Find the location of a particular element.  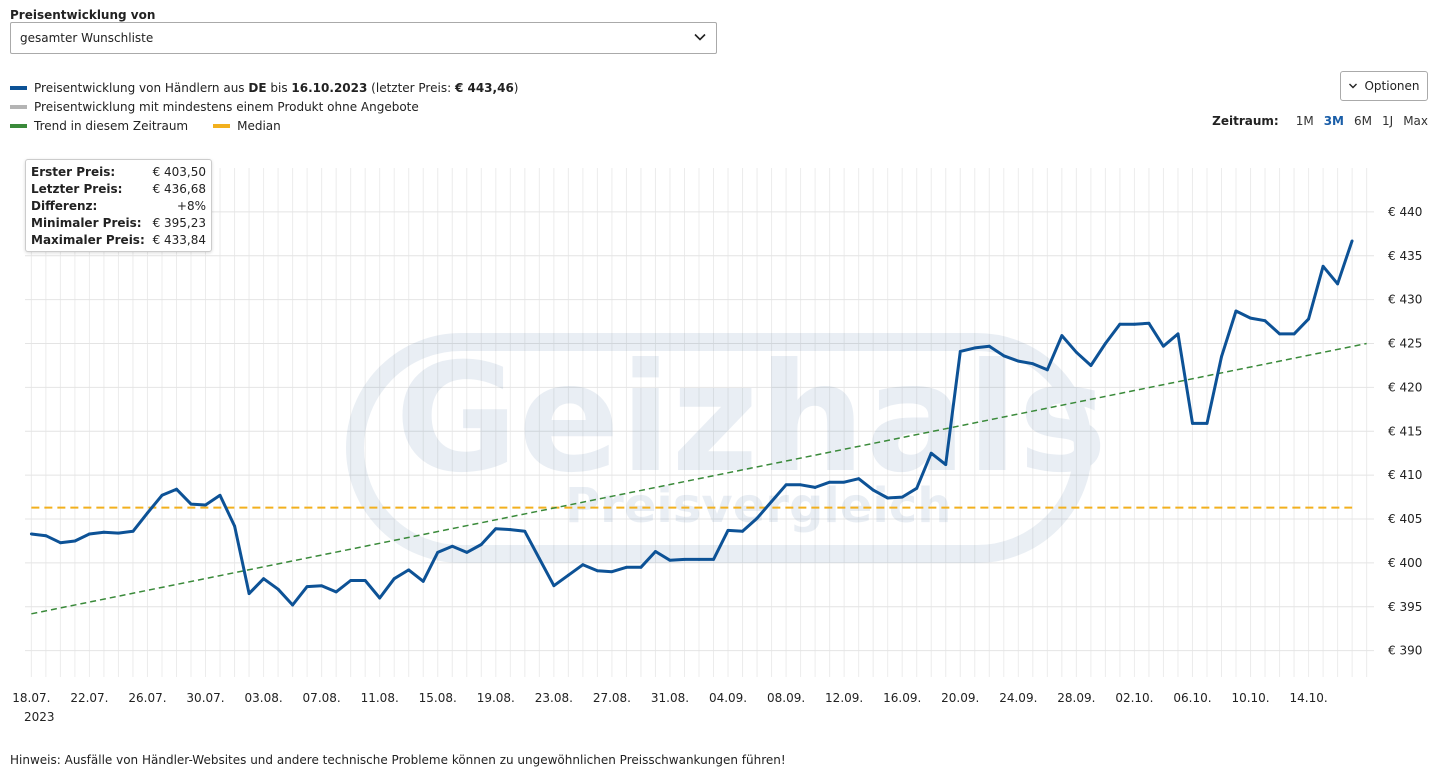

options-label: Optionen is located at coordinates (1392, 86).